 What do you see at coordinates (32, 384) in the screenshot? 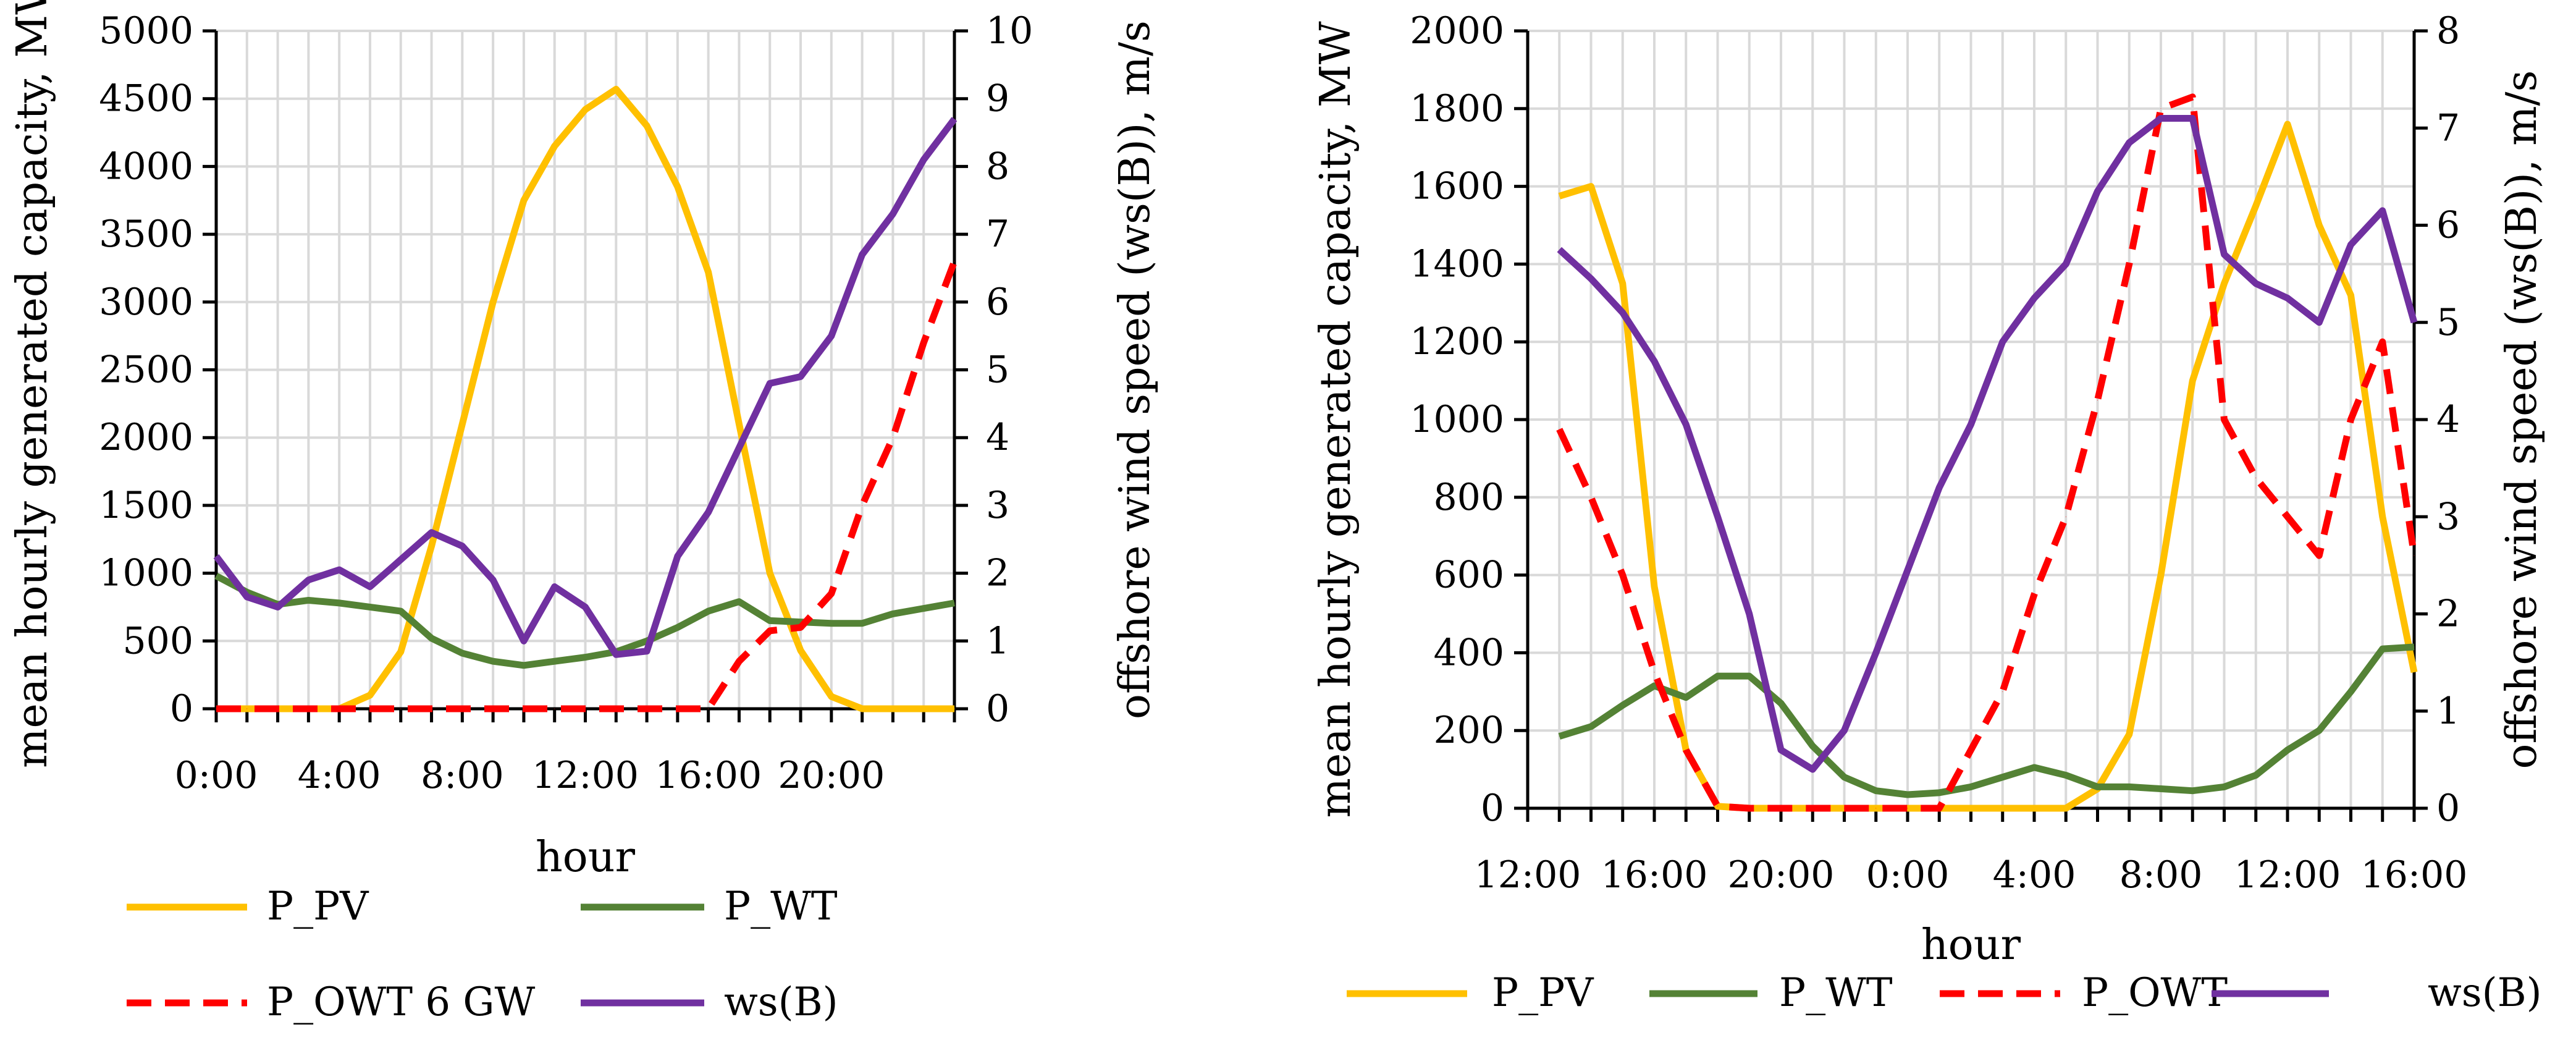
I see `chart-left-y-axis-title: mean hourly generated capacity, MW` at bounding box center [32, 384].